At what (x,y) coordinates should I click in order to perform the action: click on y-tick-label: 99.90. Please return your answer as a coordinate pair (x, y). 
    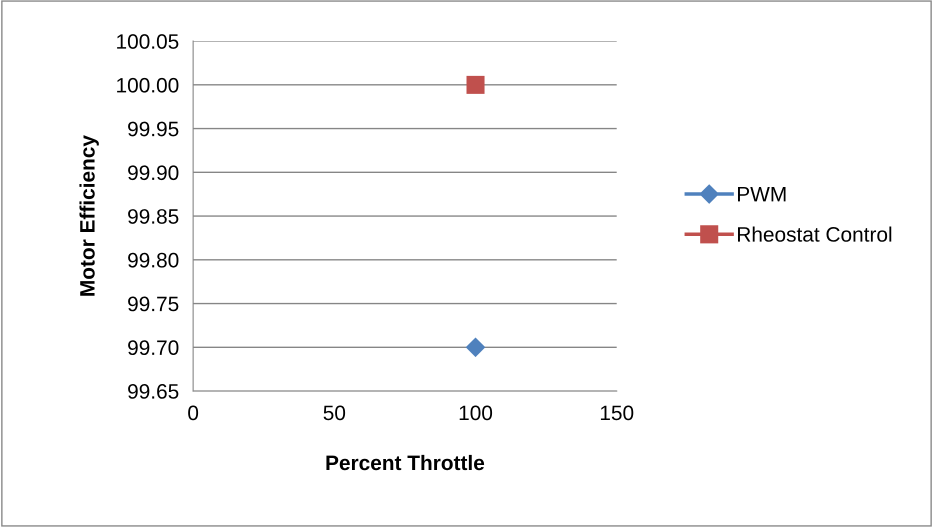
    Looking at the image, I should click on (153, 172).